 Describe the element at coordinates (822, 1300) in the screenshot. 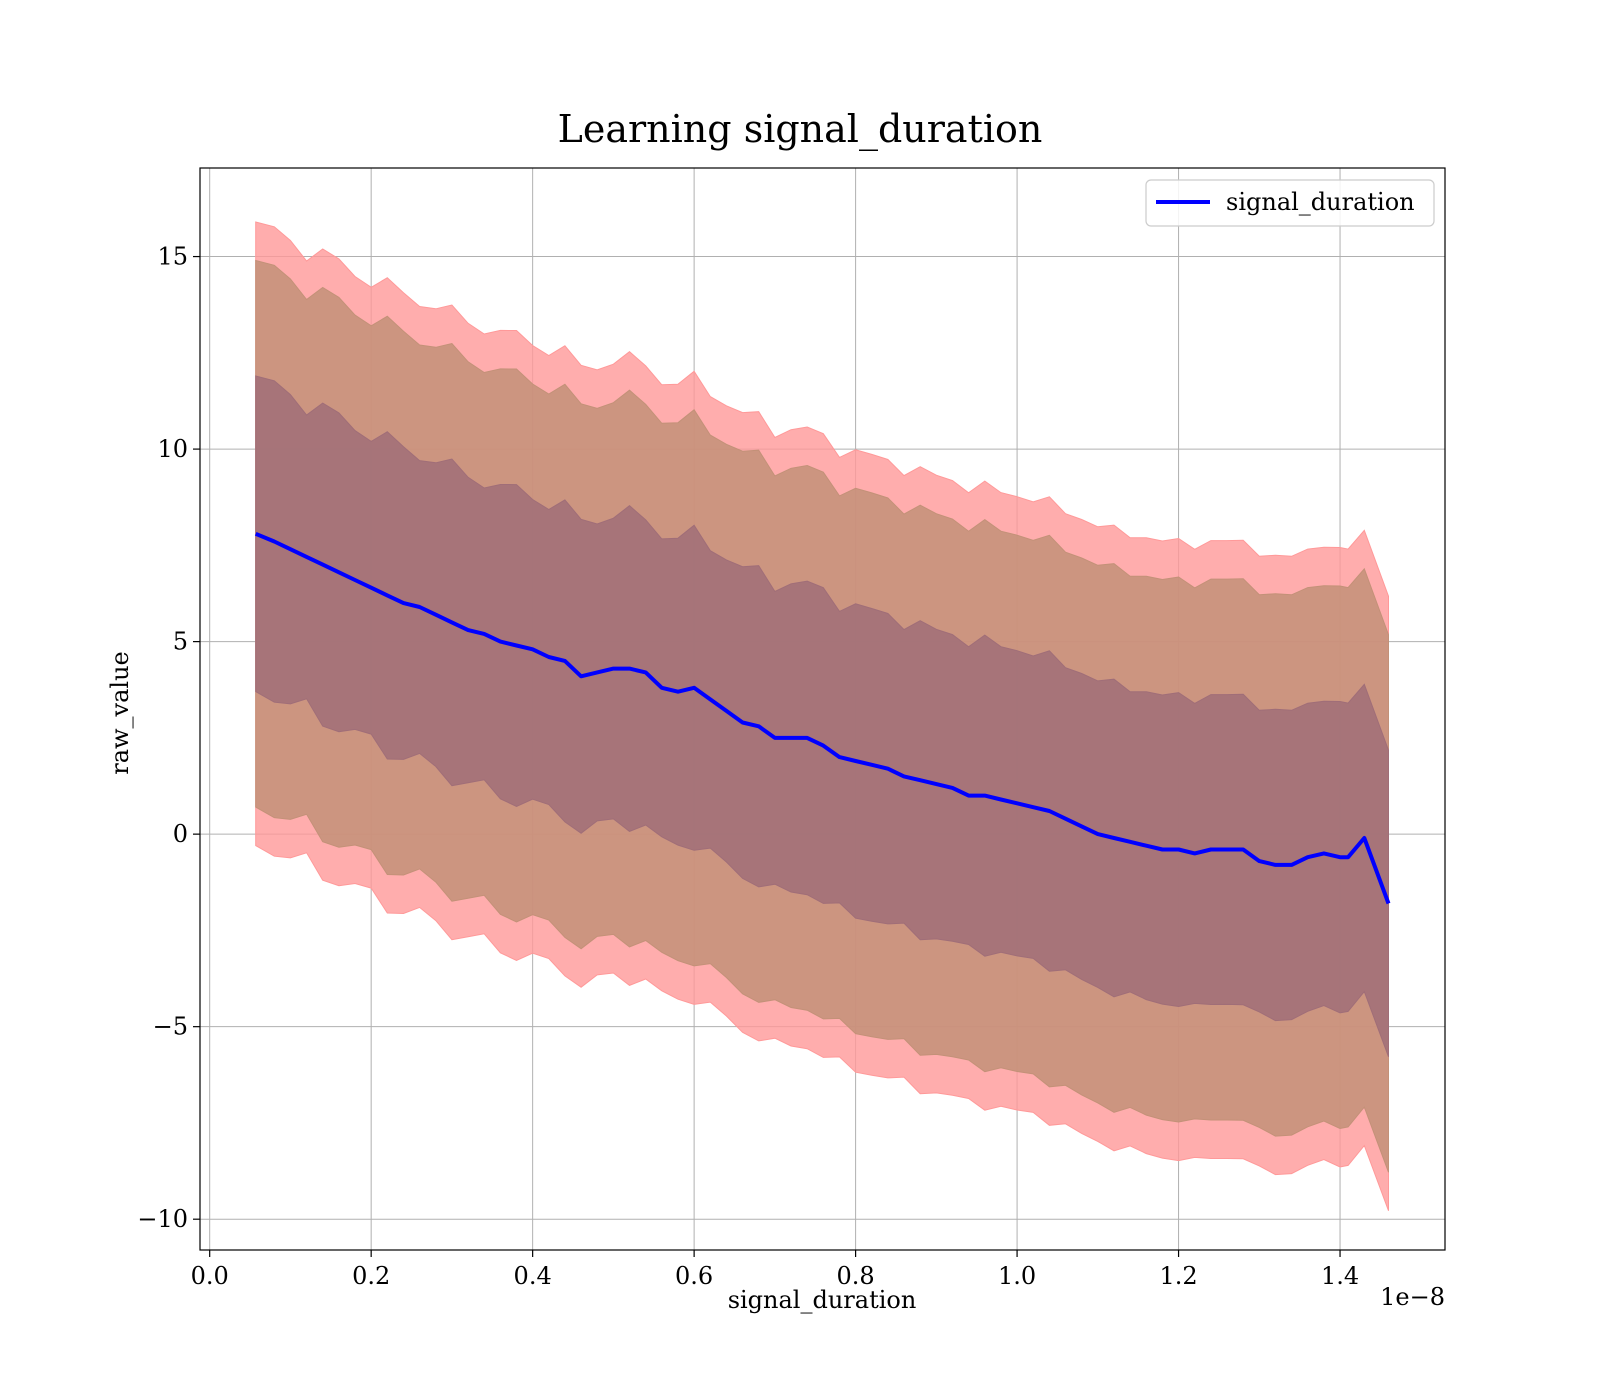

I see `x-axis-label: signal_duration` at that location.